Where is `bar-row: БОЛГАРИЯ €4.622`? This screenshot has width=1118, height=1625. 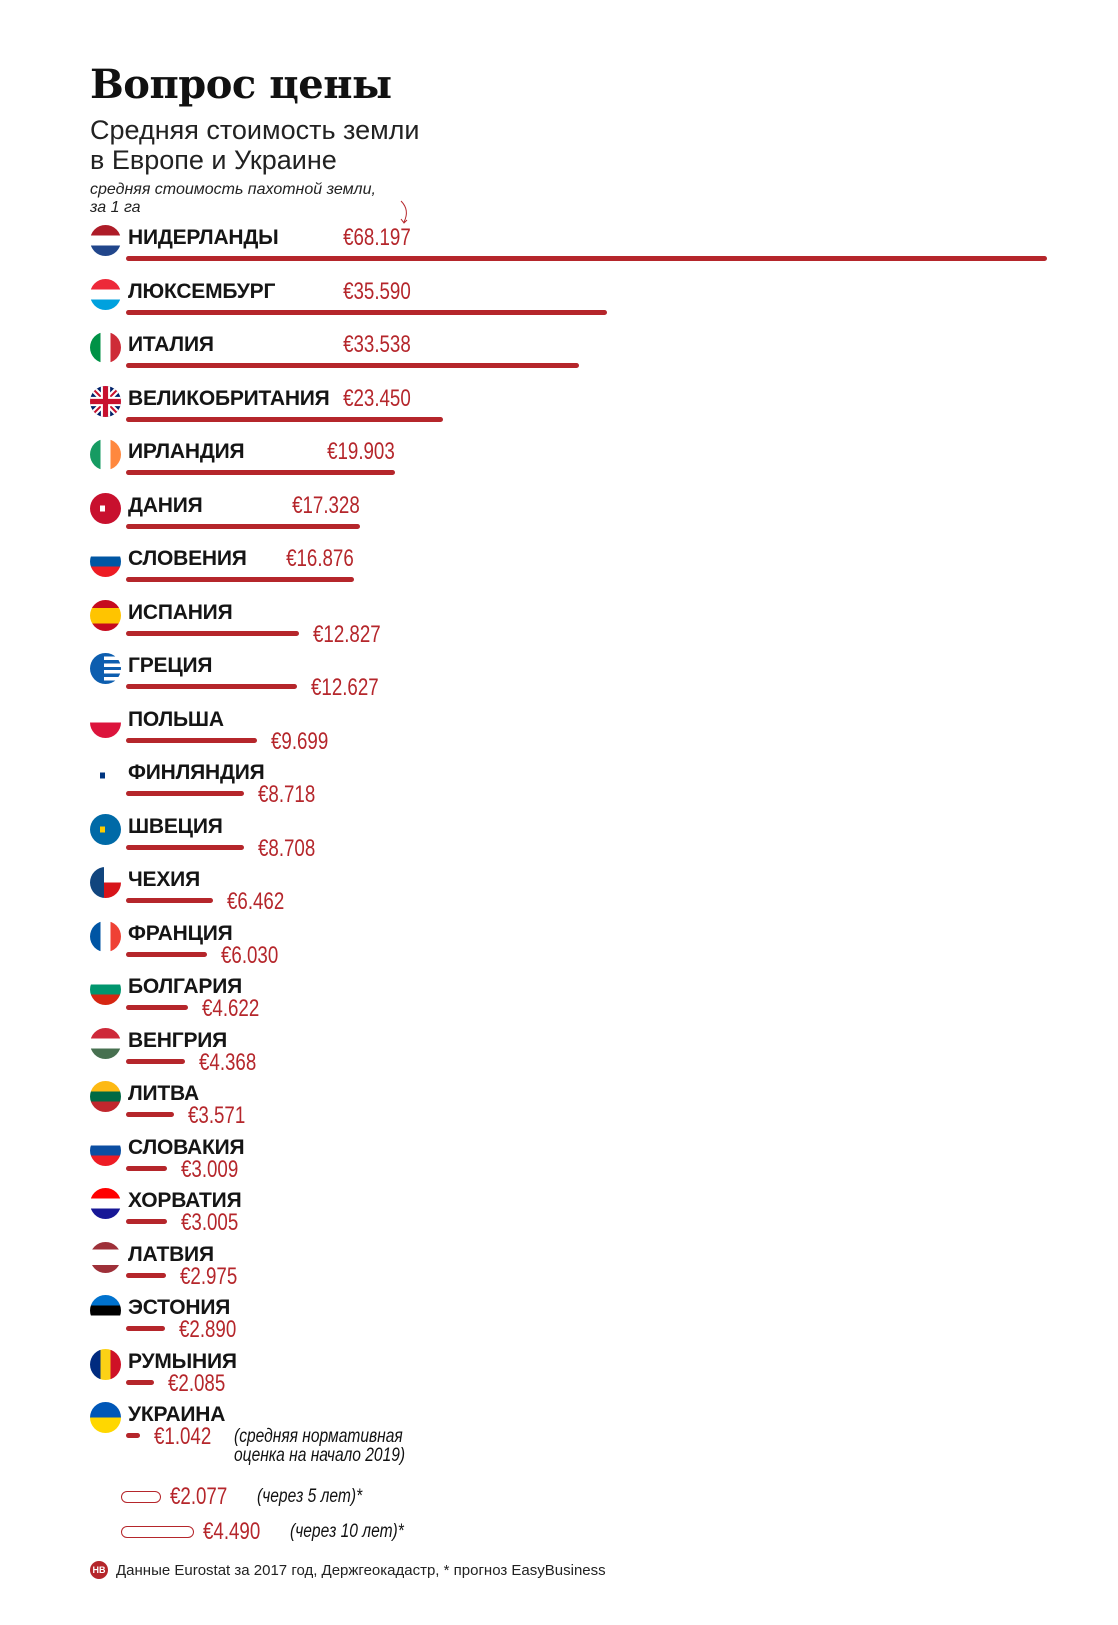 bar-row: БОЛГАРИЯ €4.622 is located at coordinates (559, 1001).